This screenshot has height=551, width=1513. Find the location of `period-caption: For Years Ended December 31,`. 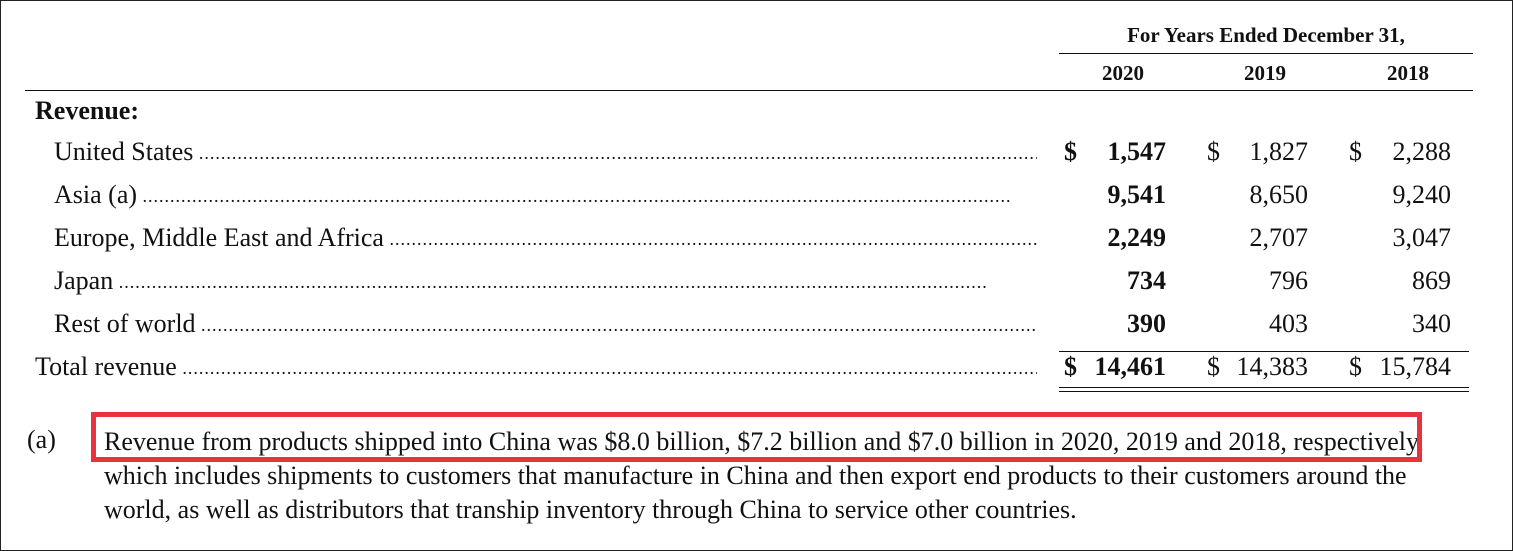

period-caption: For Years Ended December 31, is located at coordinates (1266, 35).